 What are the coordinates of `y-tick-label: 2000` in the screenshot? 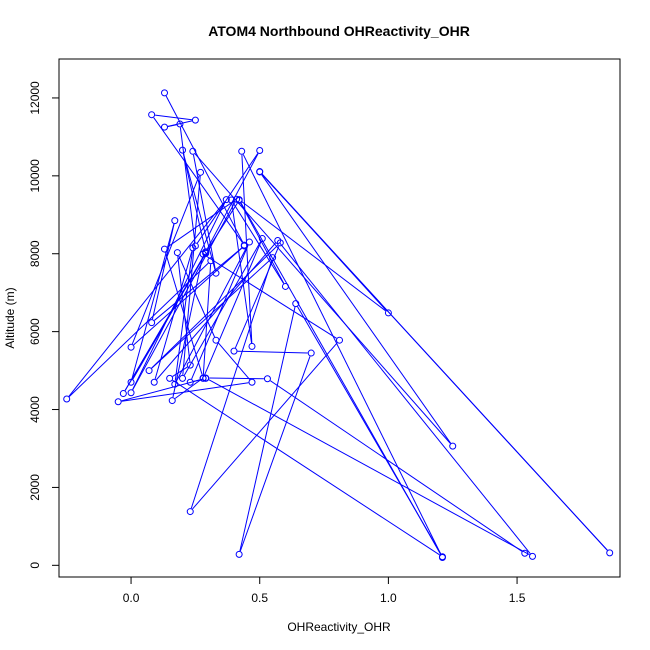 It's located at (35, 487).